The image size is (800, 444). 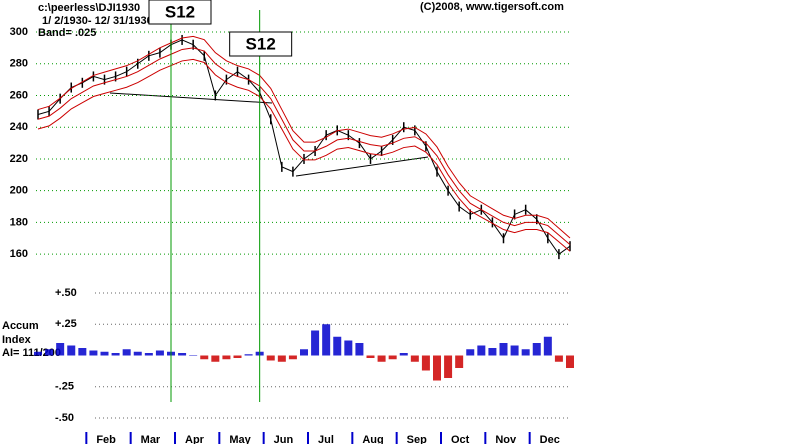 I want to click on month-label: Nov, so click(x=506, y=439).